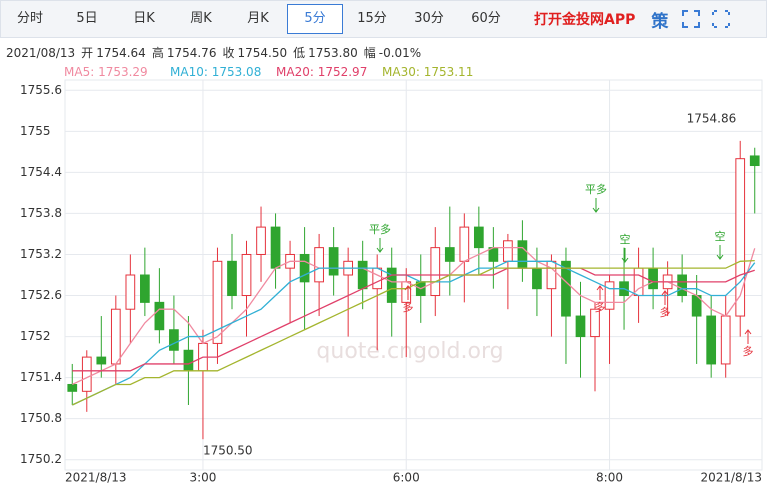  What do you see at coordinates (293, 72) in the screenshot?
I see `legend-name: MA20` at bounding box center [293, 72].